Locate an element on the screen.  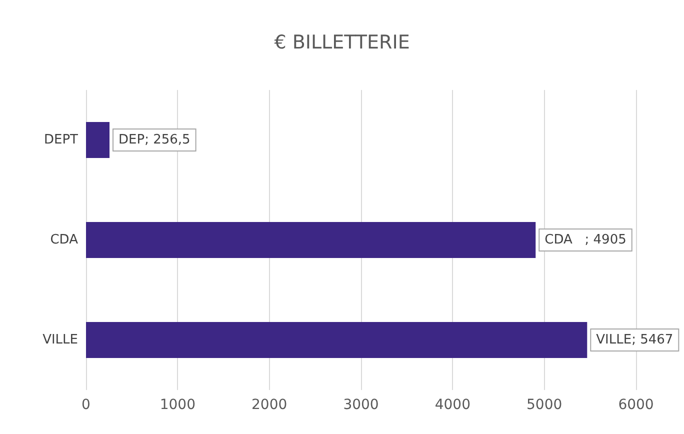
data-label: DEP; 256,5 is located at coordinates (154, 140).